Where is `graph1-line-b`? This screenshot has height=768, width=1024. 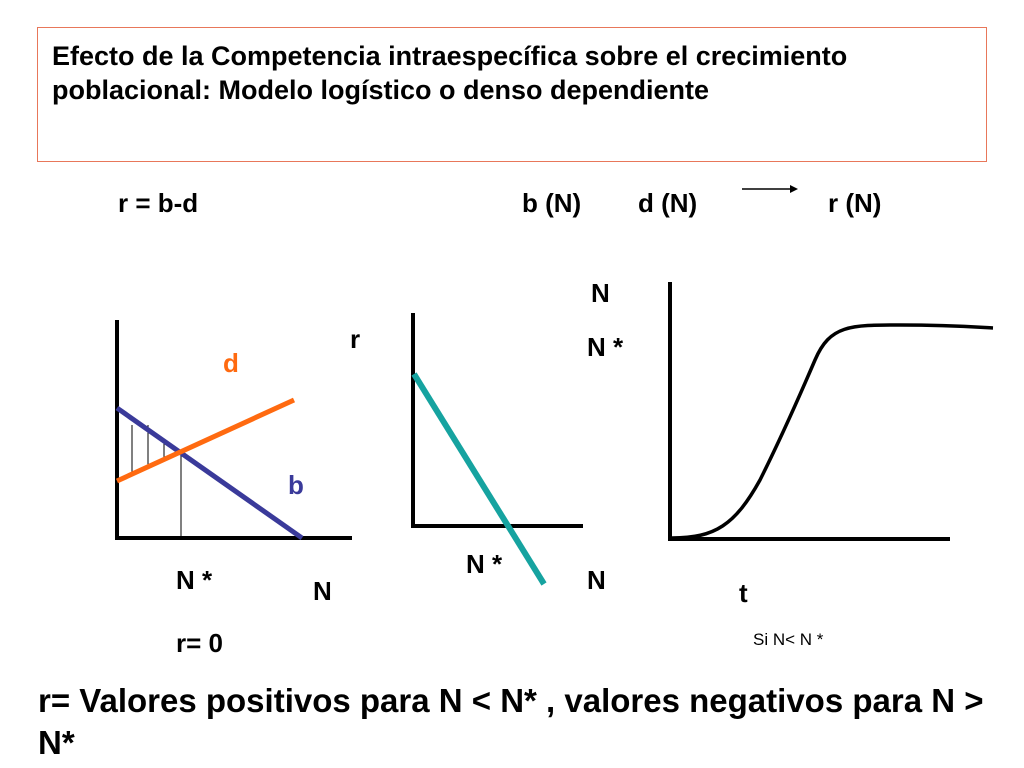
graph1-line-b is located at coordinates (209, 473).